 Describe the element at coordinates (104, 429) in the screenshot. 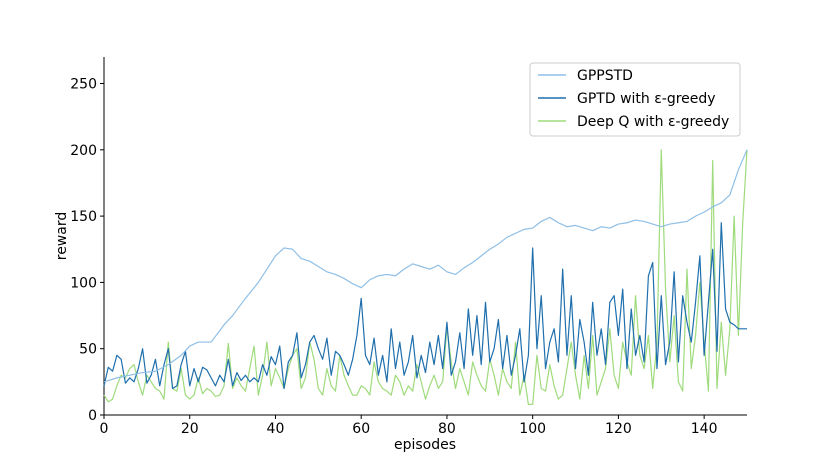

I see `x-tick-label: 0` at that location.